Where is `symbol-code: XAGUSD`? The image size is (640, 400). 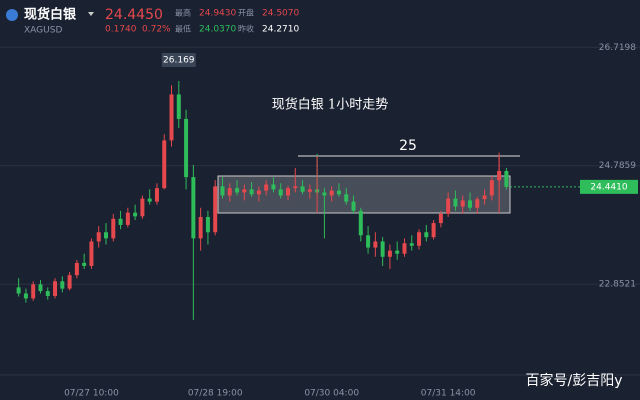 symbol-code: XAGUSD is located at coordinates (43, 31).